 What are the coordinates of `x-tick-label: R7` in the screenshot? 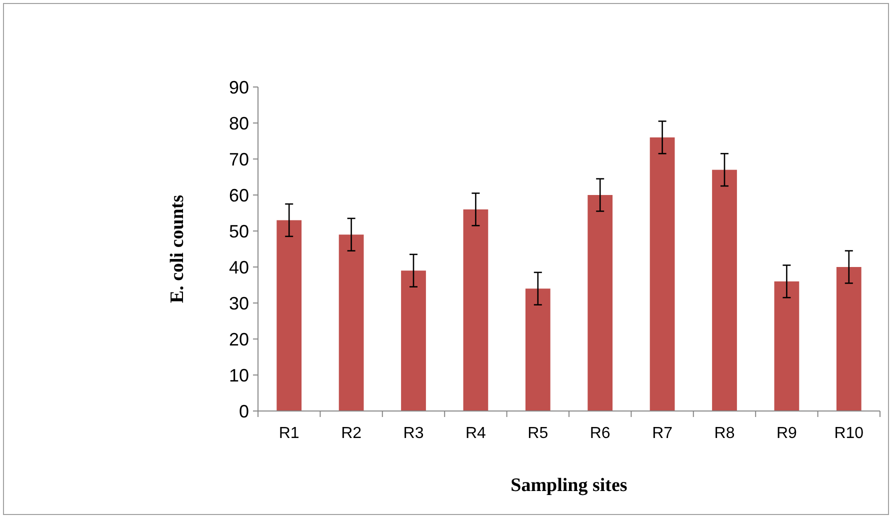 It's located at (662, 433).